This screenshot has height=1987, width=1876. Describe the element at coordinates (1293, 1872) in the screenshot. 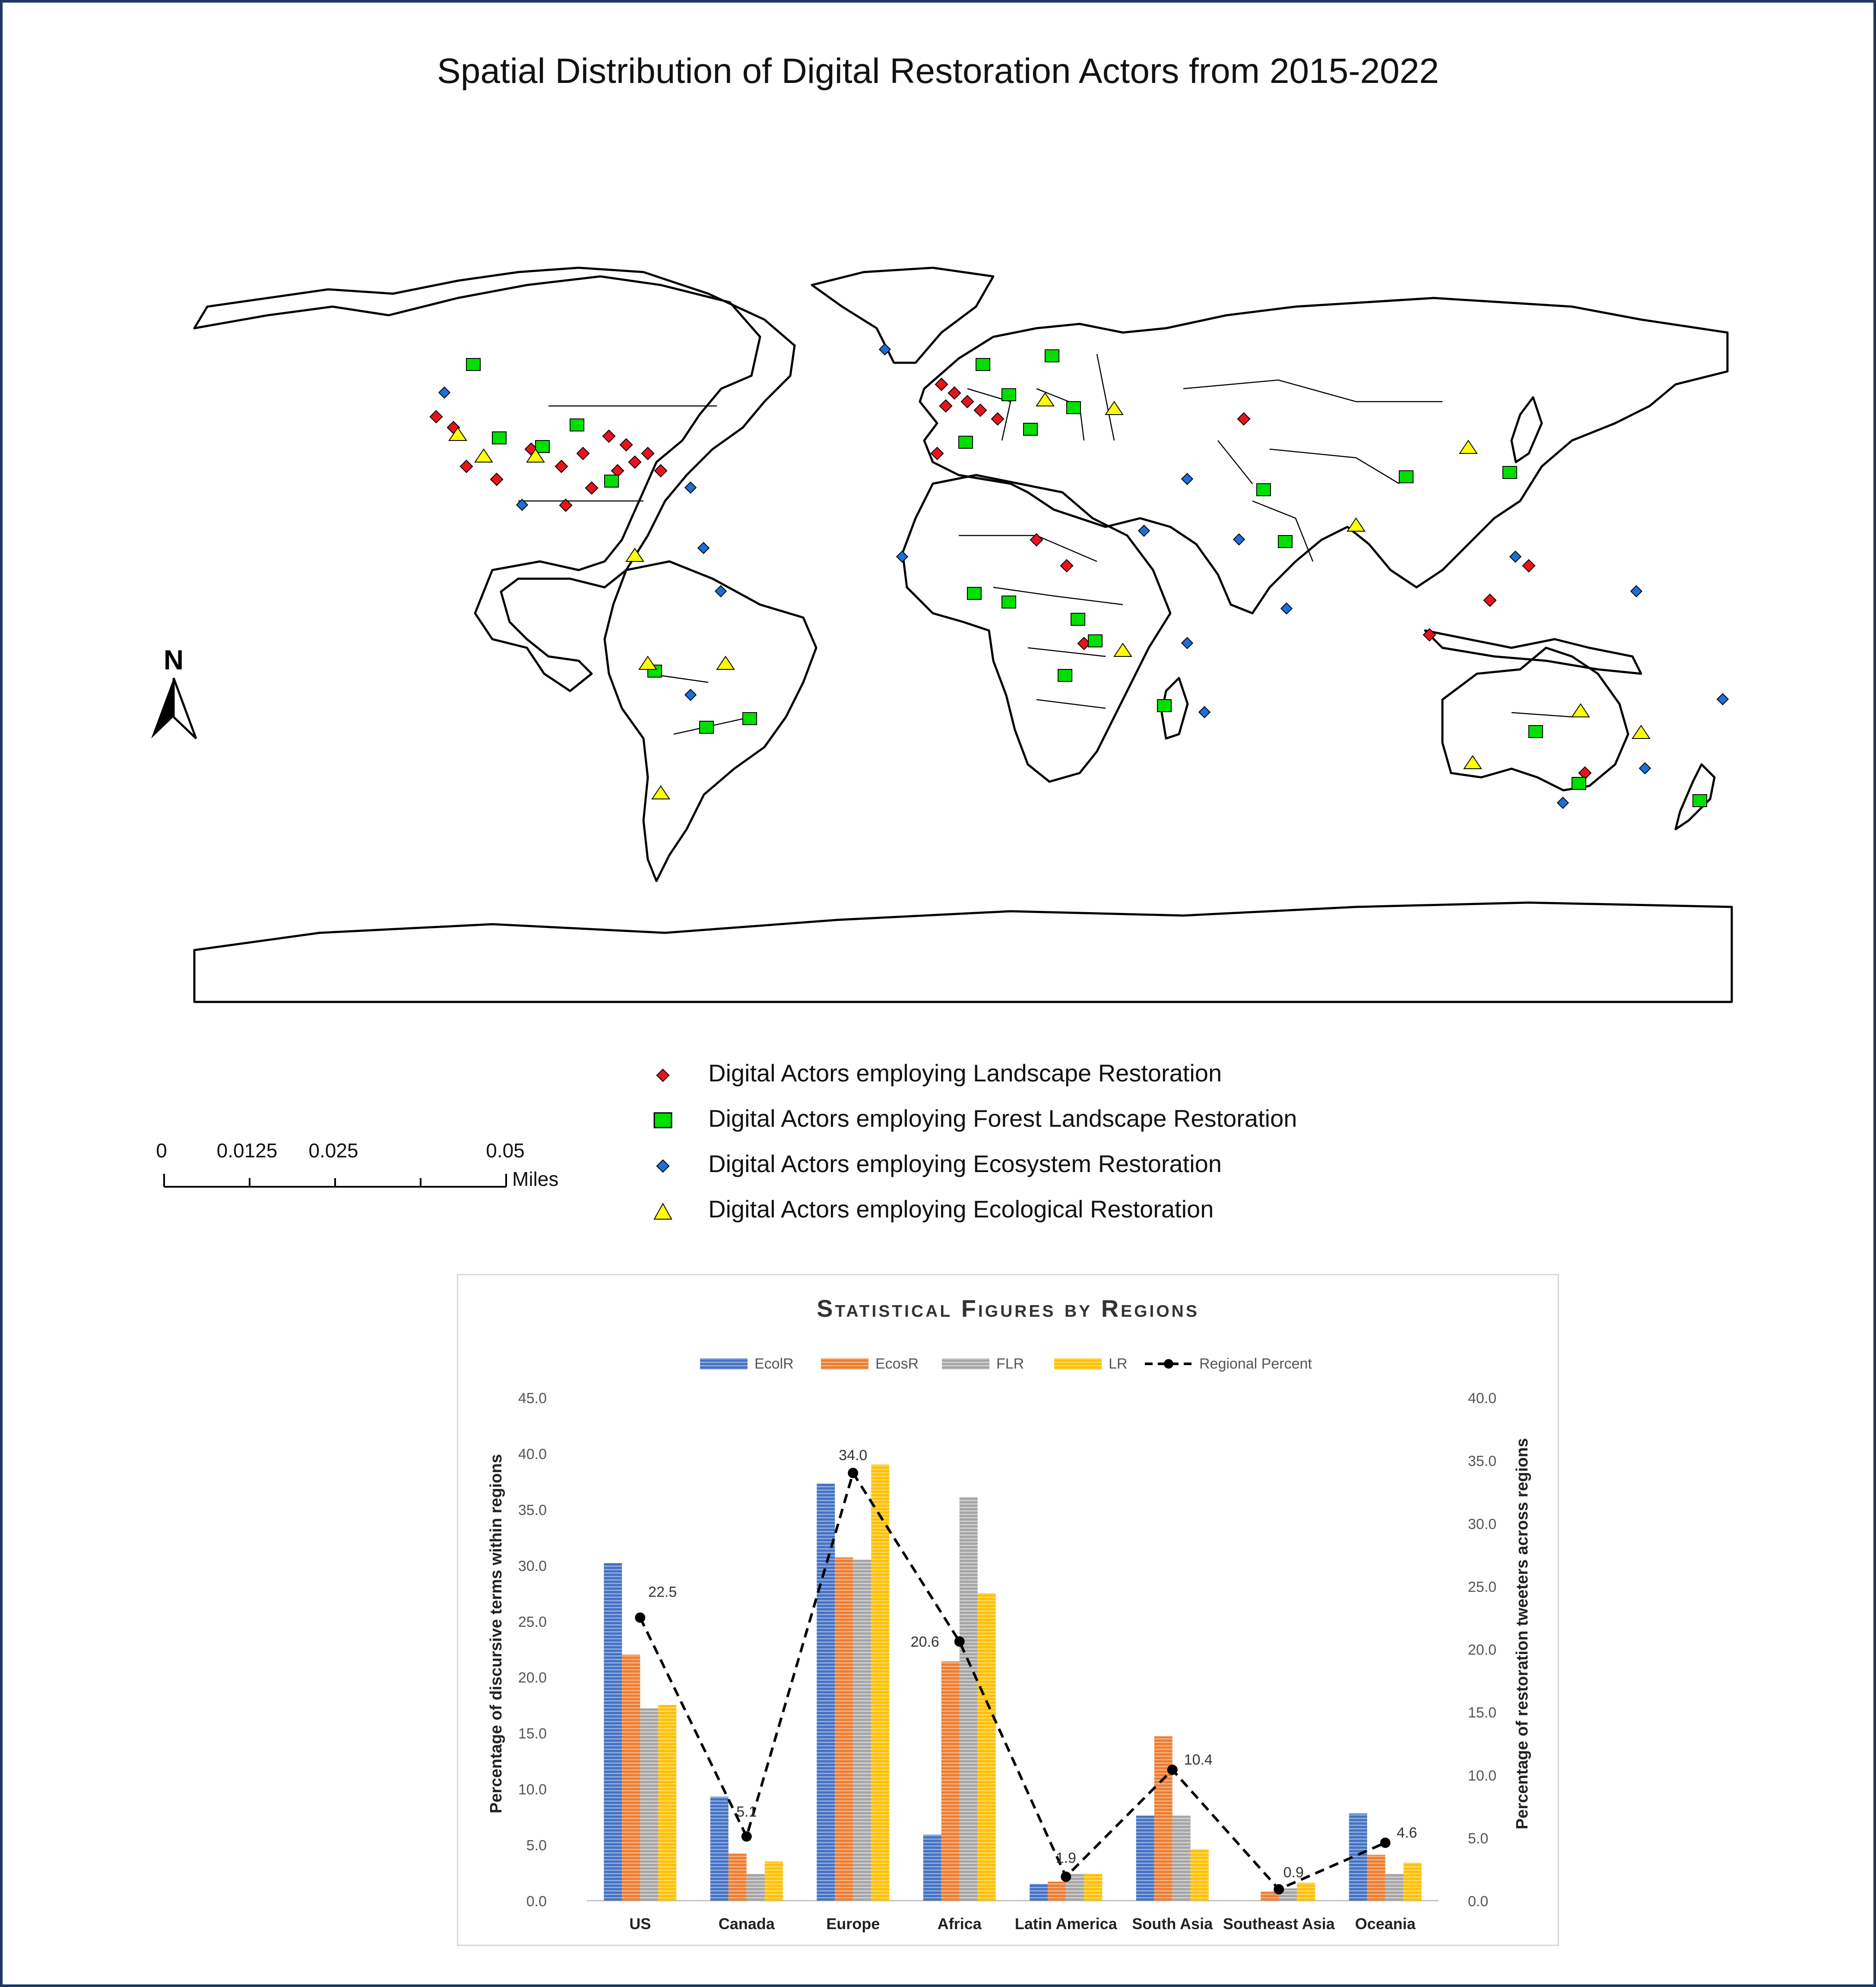

I see `line-data-label: 0.9` at that location.